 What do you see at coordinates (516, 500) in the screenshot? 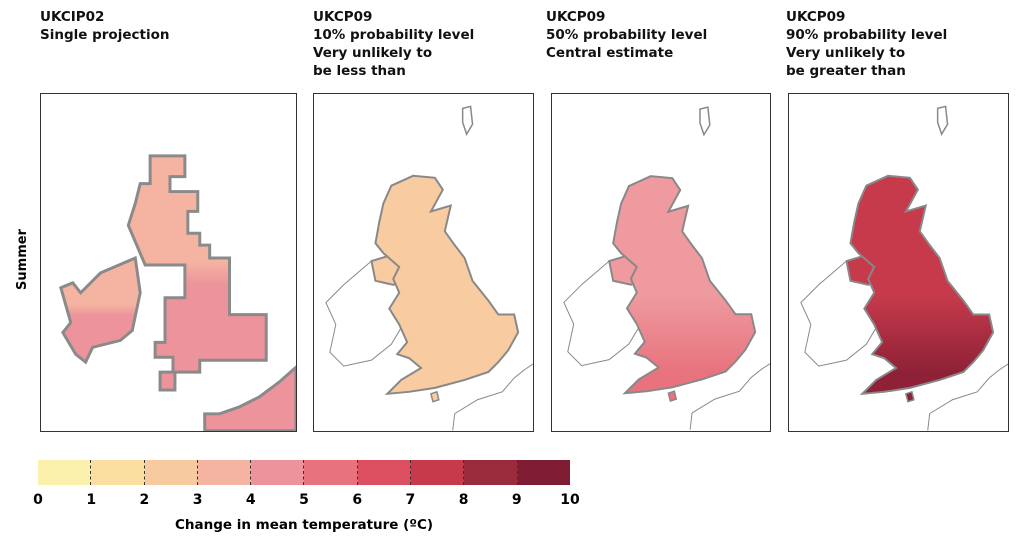
I see `legend-tick-label: 9` at bounding box center [516, 500].